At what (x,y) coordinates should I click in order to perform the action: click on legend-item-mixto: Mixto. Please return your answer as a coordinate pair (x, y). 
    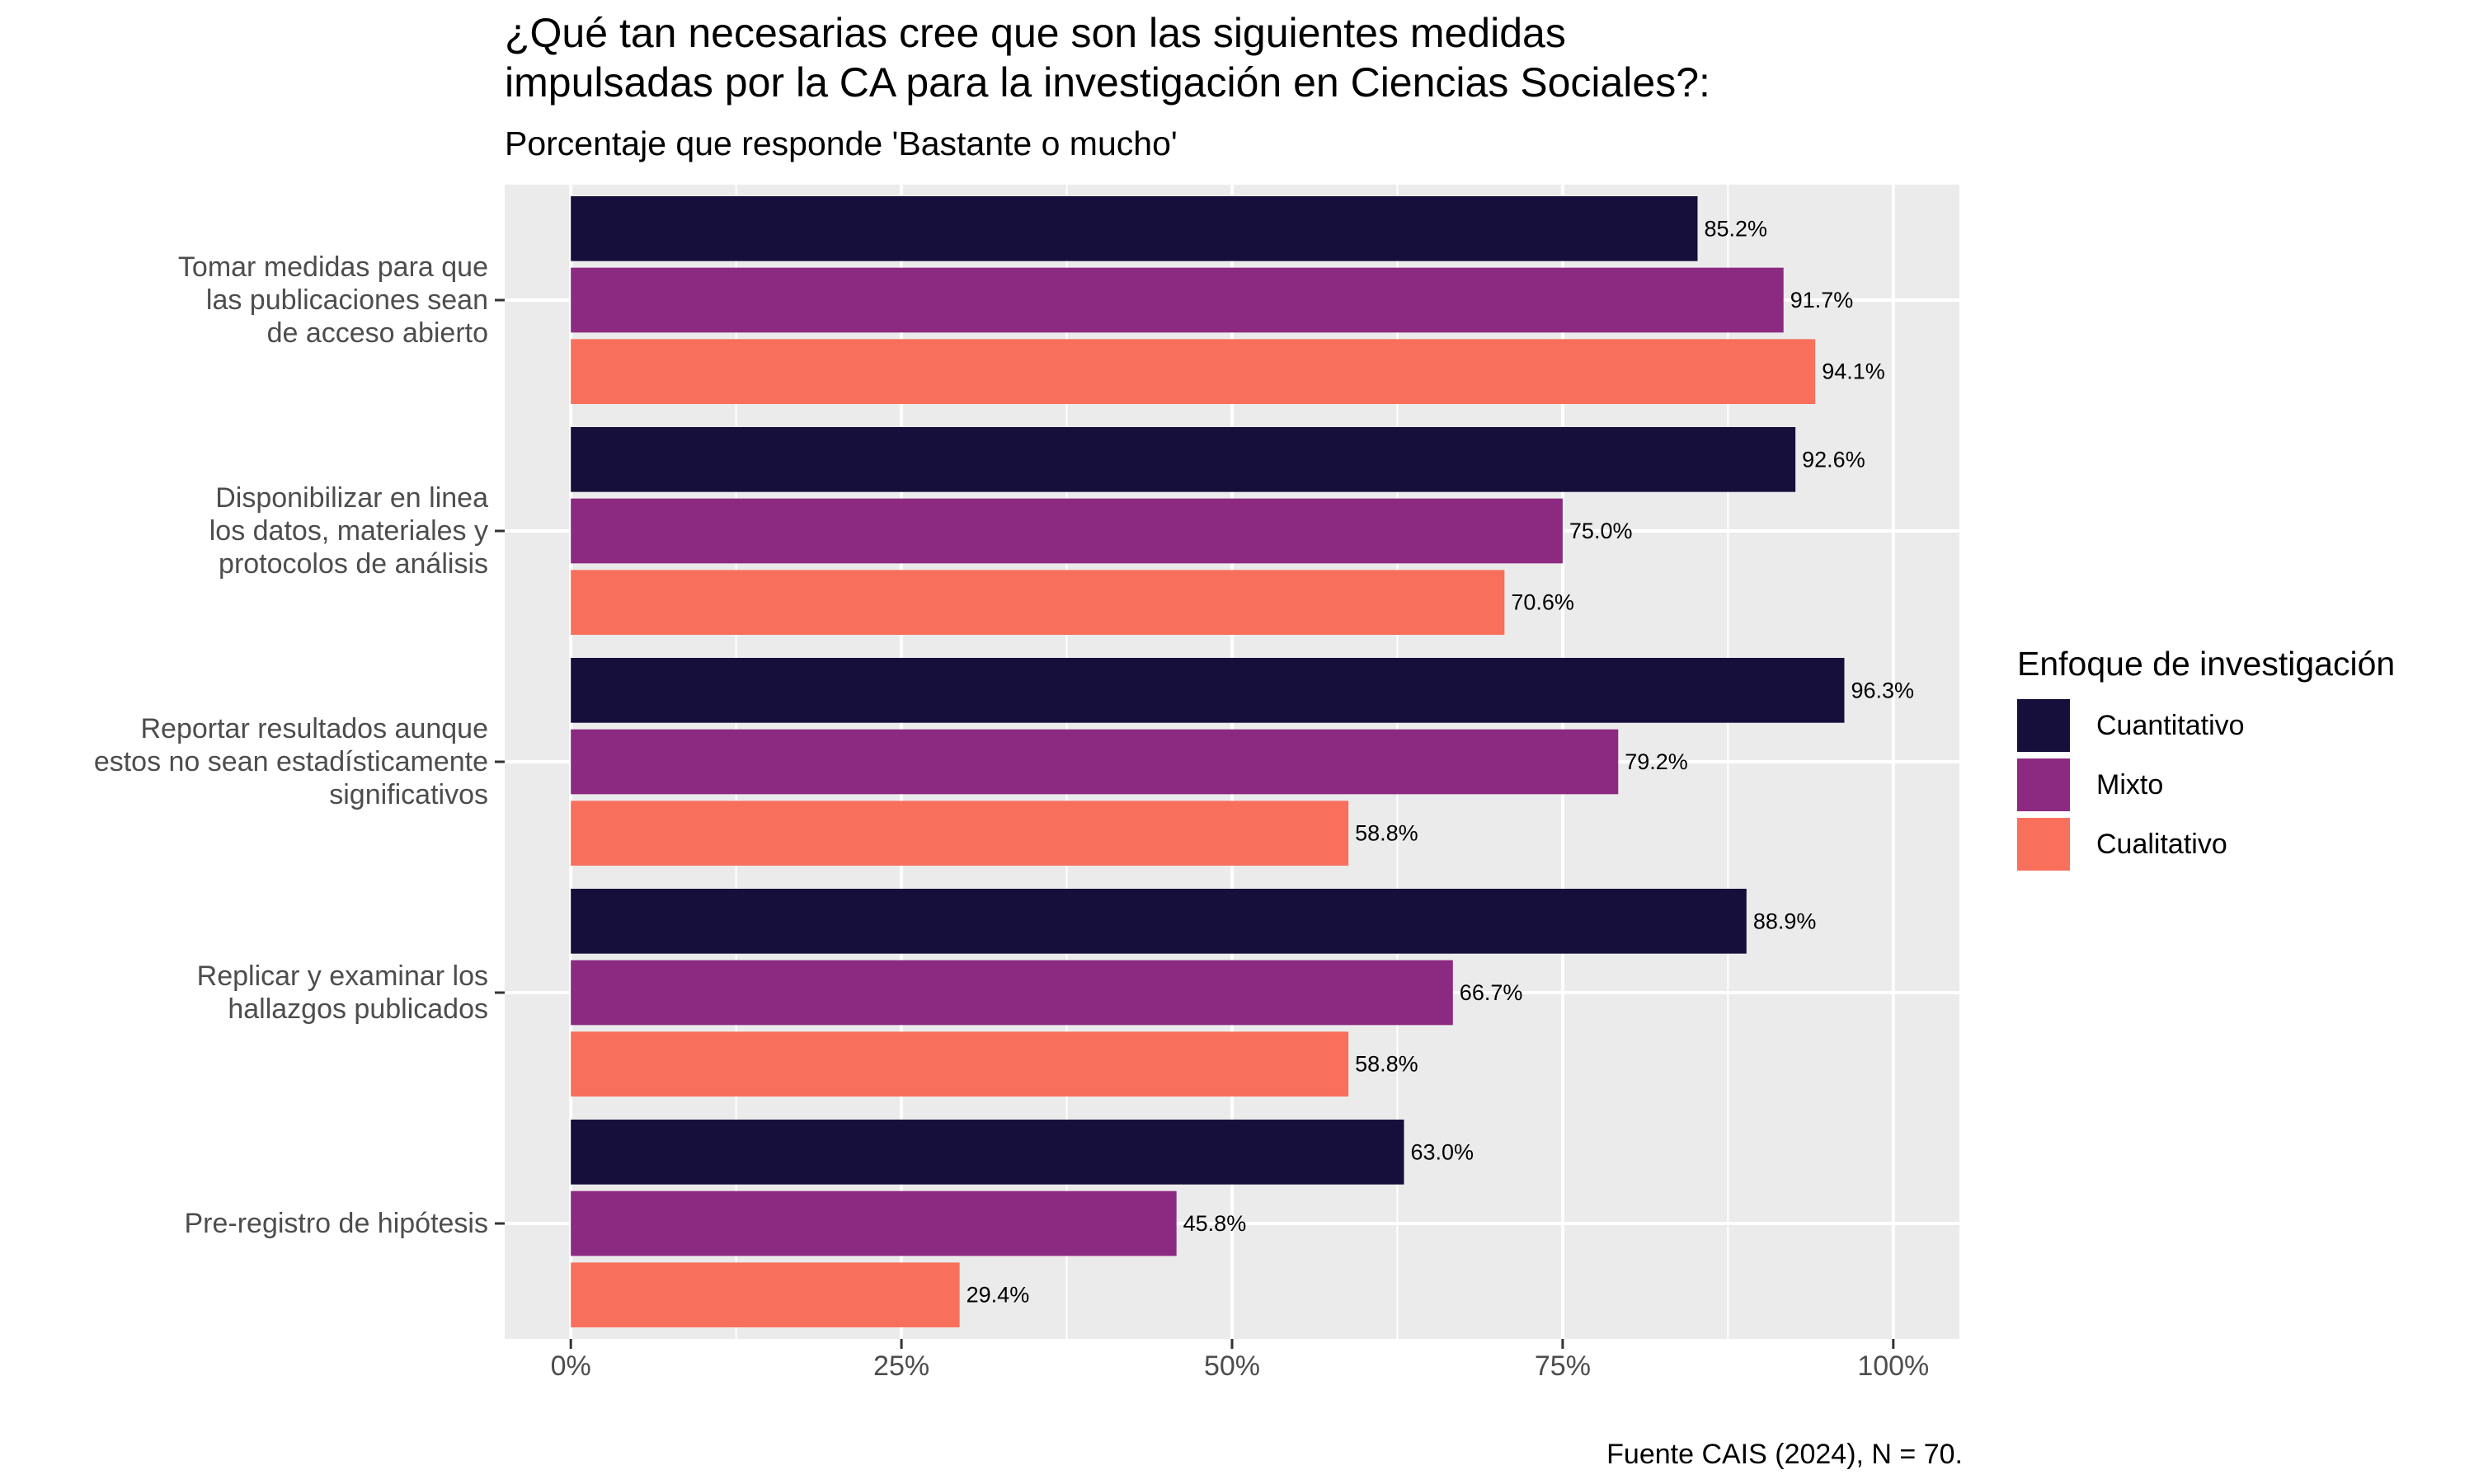
    Looking at the image, I should click on (2206, 785).